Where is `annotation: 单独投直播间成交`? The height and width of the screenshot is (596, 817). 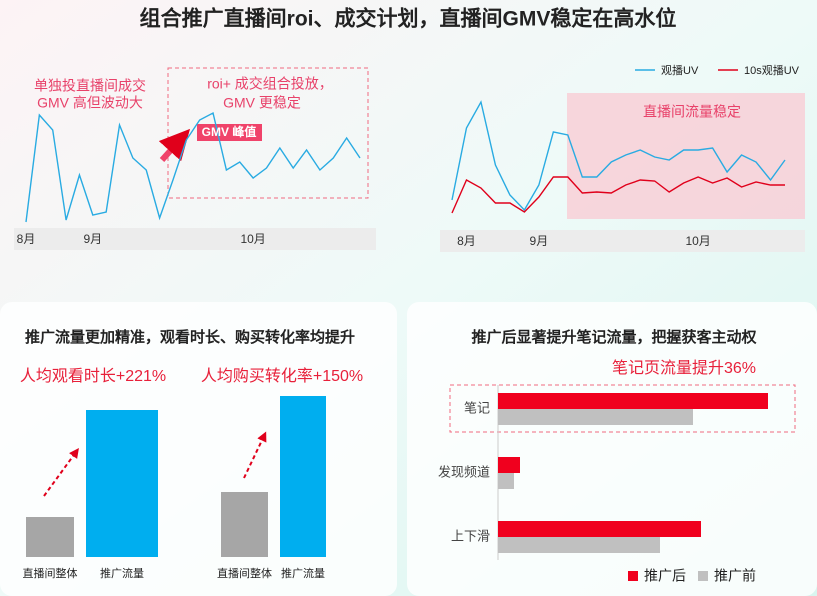 annotation: 单独投直播间成交 is located at coordinates (90, 86).